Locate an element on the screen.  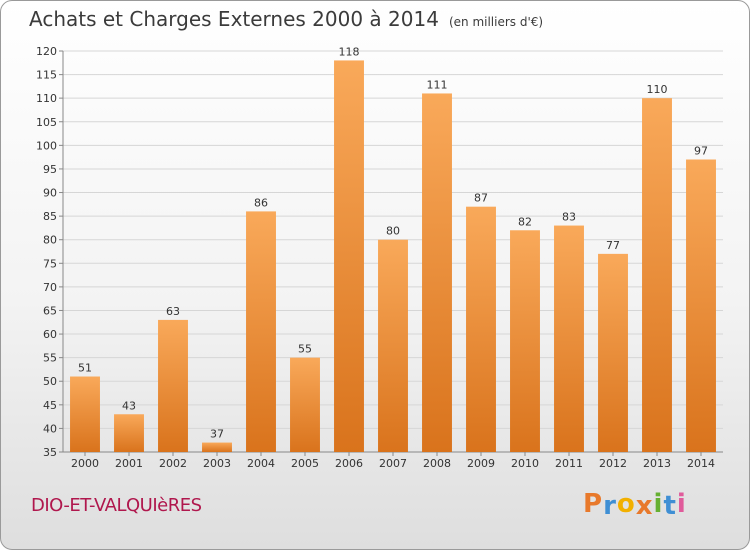
y-tick-label: 55 is located at coordinates (50, 358).